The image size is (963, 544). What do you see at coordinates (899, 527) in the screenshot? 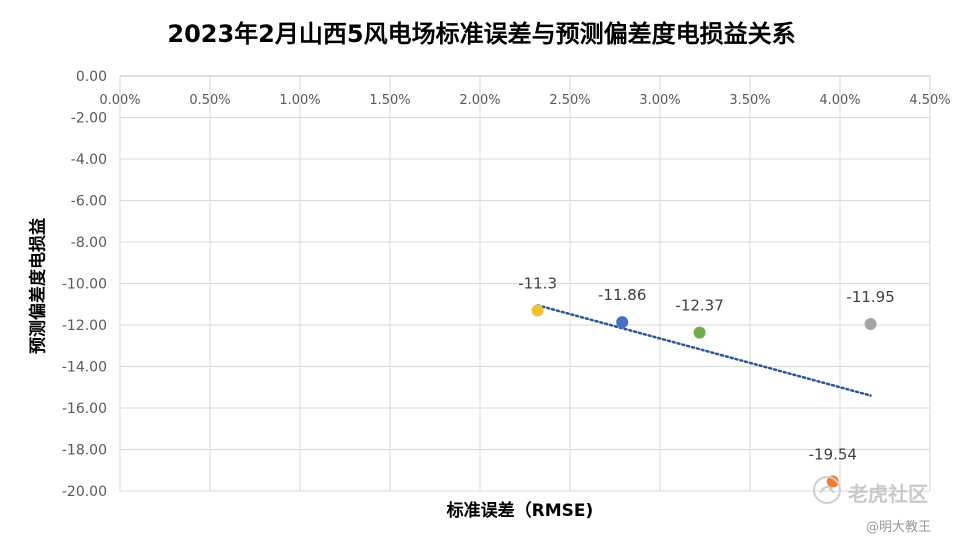
I see `watermark-user: @明大教王` at bounding box center [899, 527].